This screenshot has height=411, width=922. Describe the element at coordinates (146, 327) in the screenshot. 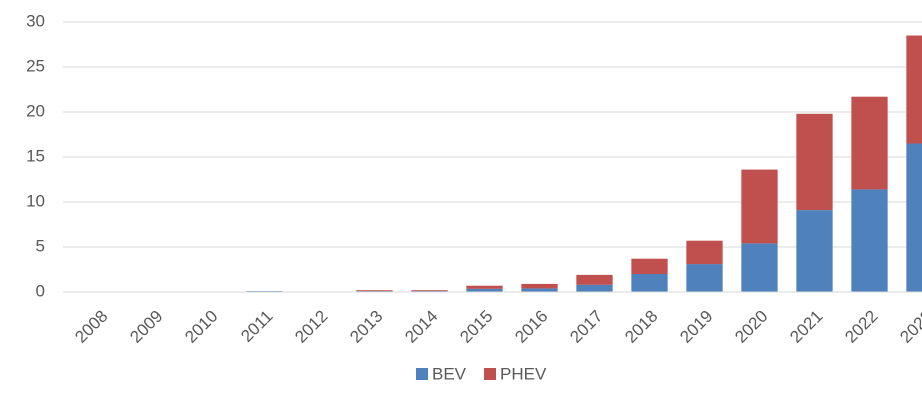

I see `x-tick-label: 2009` at that location.